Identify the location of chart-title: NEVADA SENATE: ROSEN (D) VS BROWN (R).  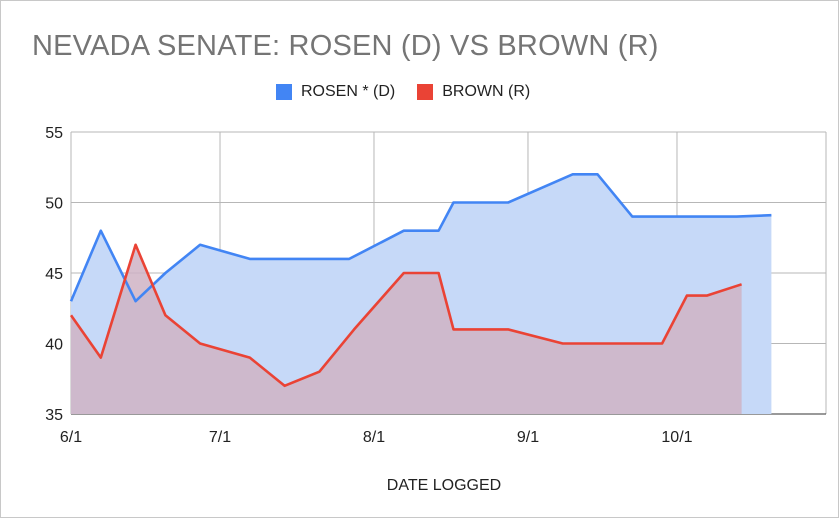
(345, 46).